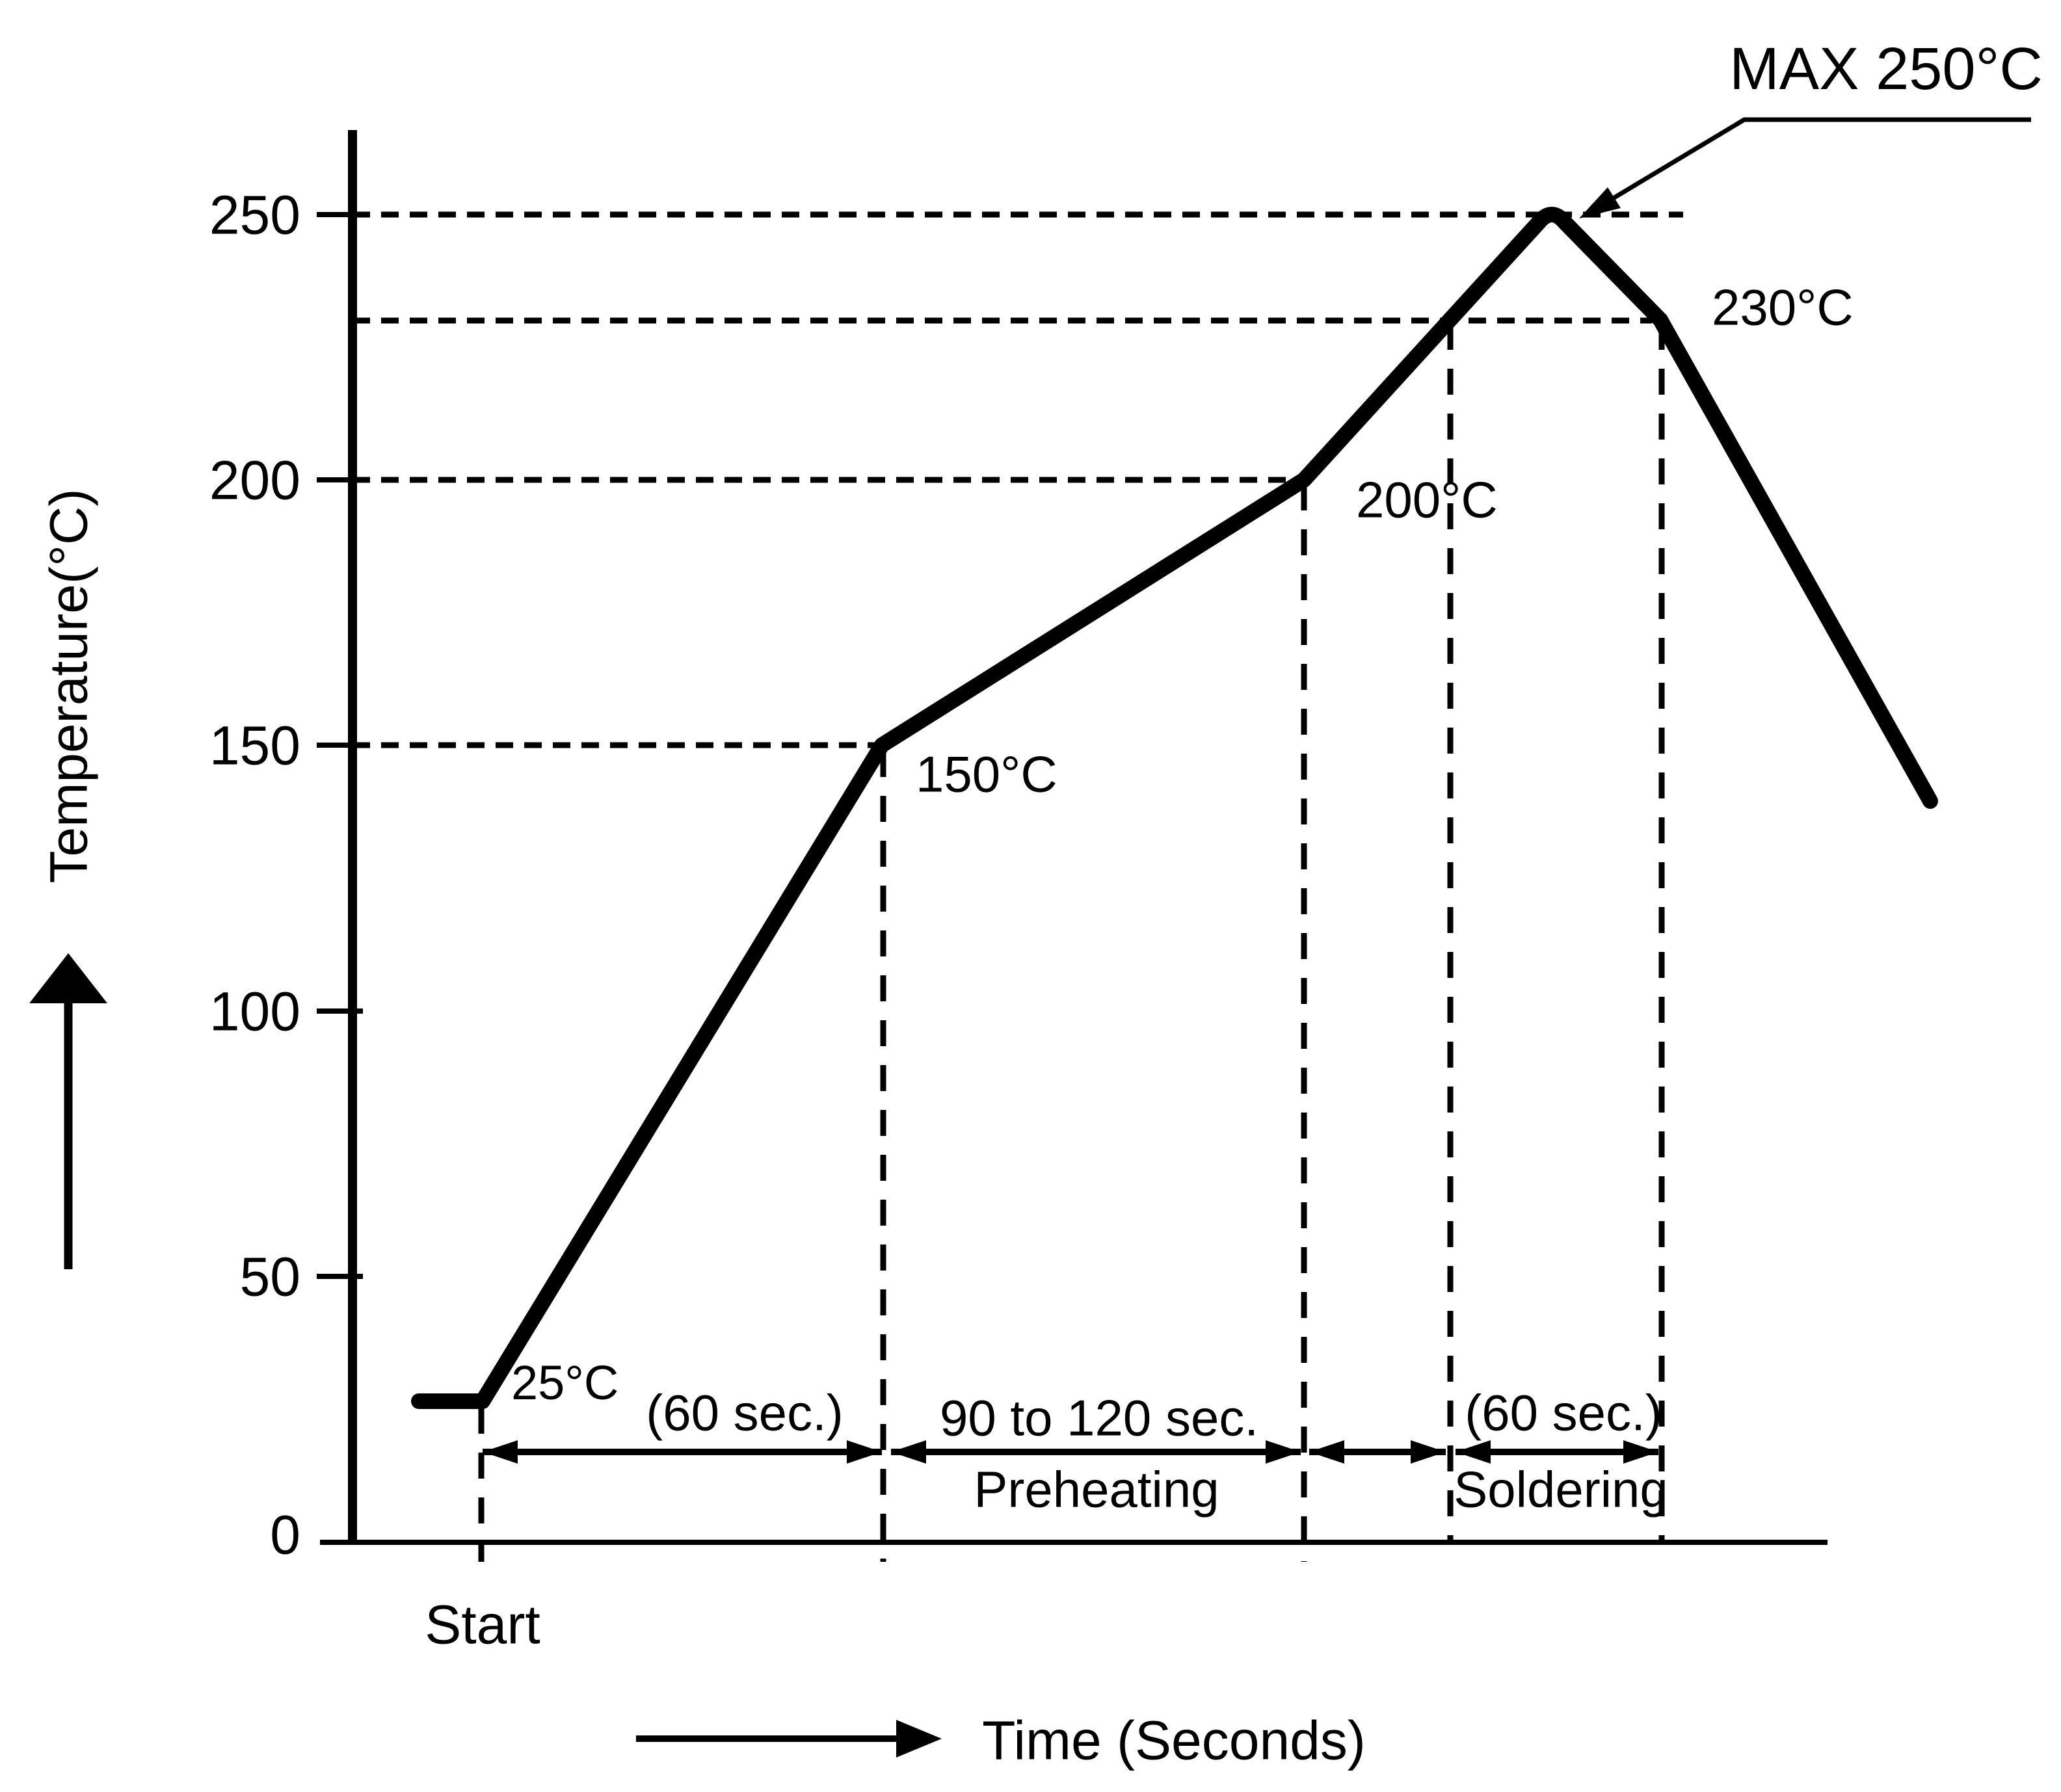 This screenshot has height=1792, width=2061. Describe the element at coordinates (986, 773) in the screenshot. I see `annotation-150c: 150°C` at that location.